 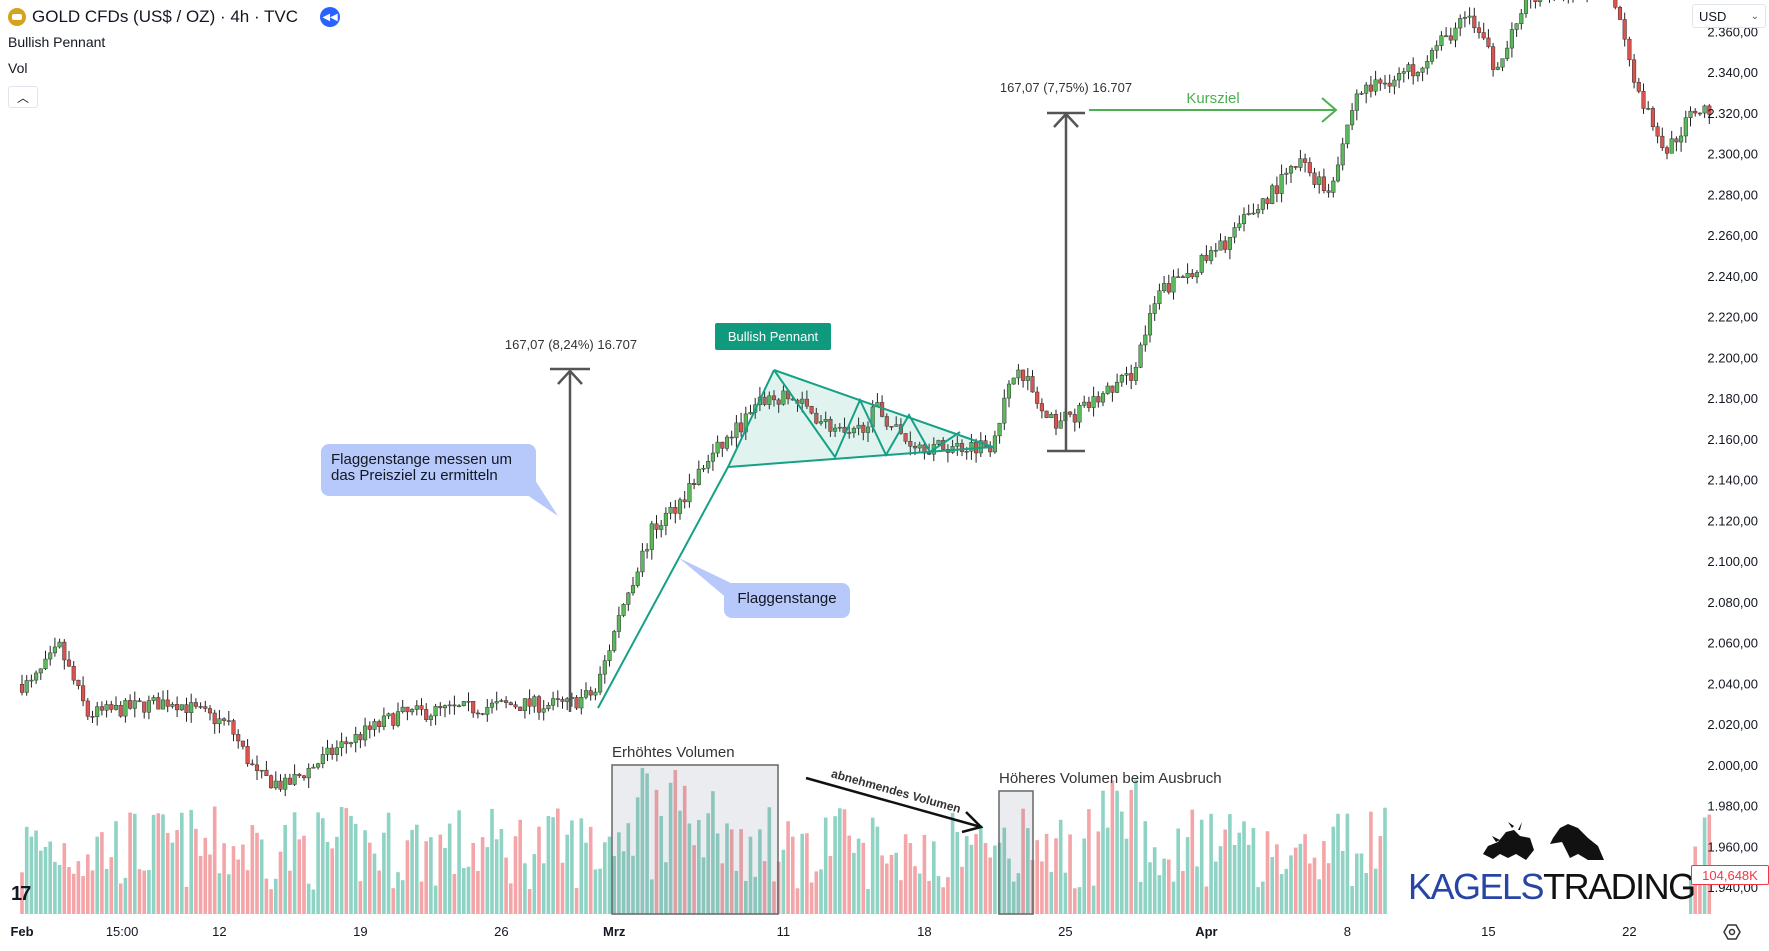 I want to click on settings-icon, so click(x=1732, y=932).